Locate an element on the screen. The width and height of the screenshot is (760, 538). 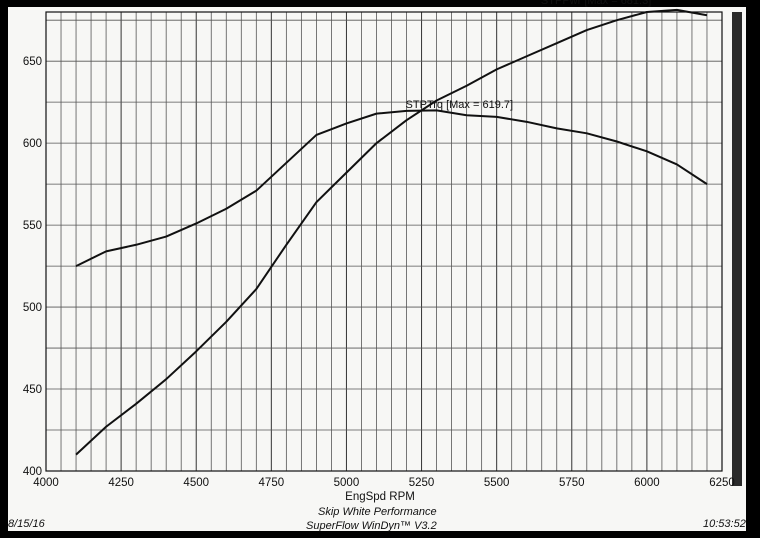
y-tick-label: 500 is located at coordinates (32, 308).